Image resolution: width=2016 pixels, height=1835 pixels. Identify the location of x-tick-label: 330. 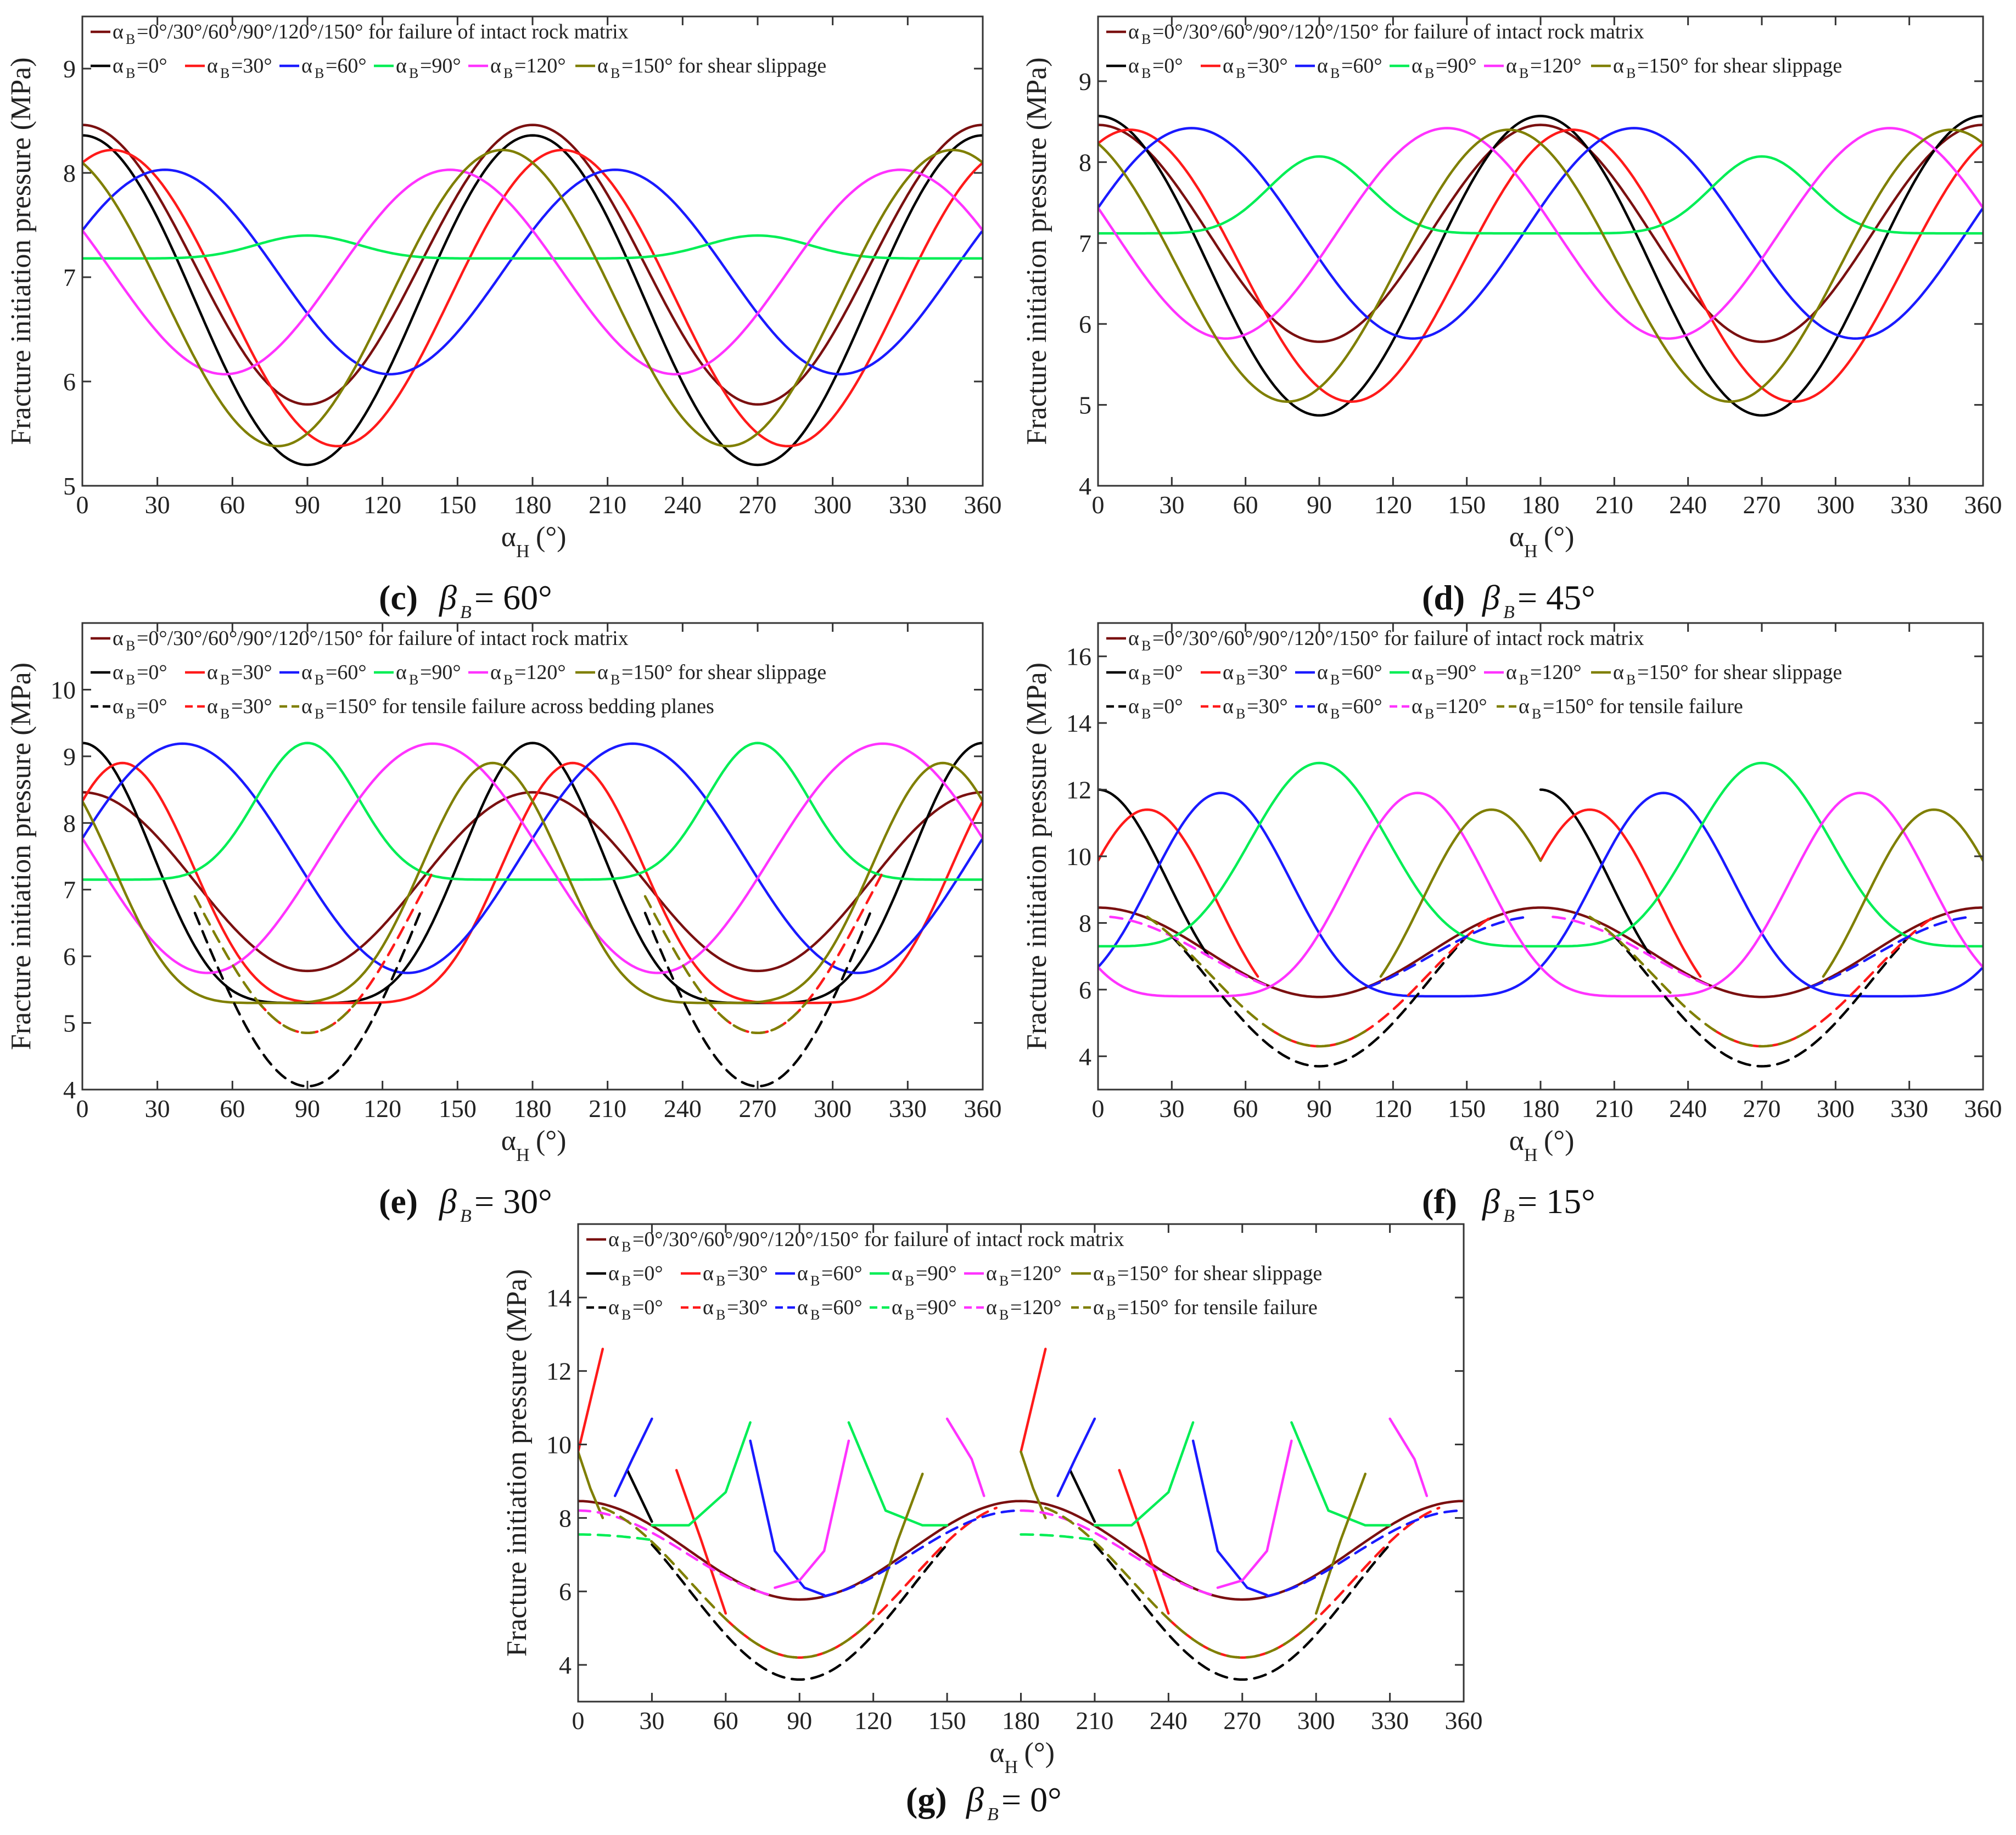
(1909, 505).